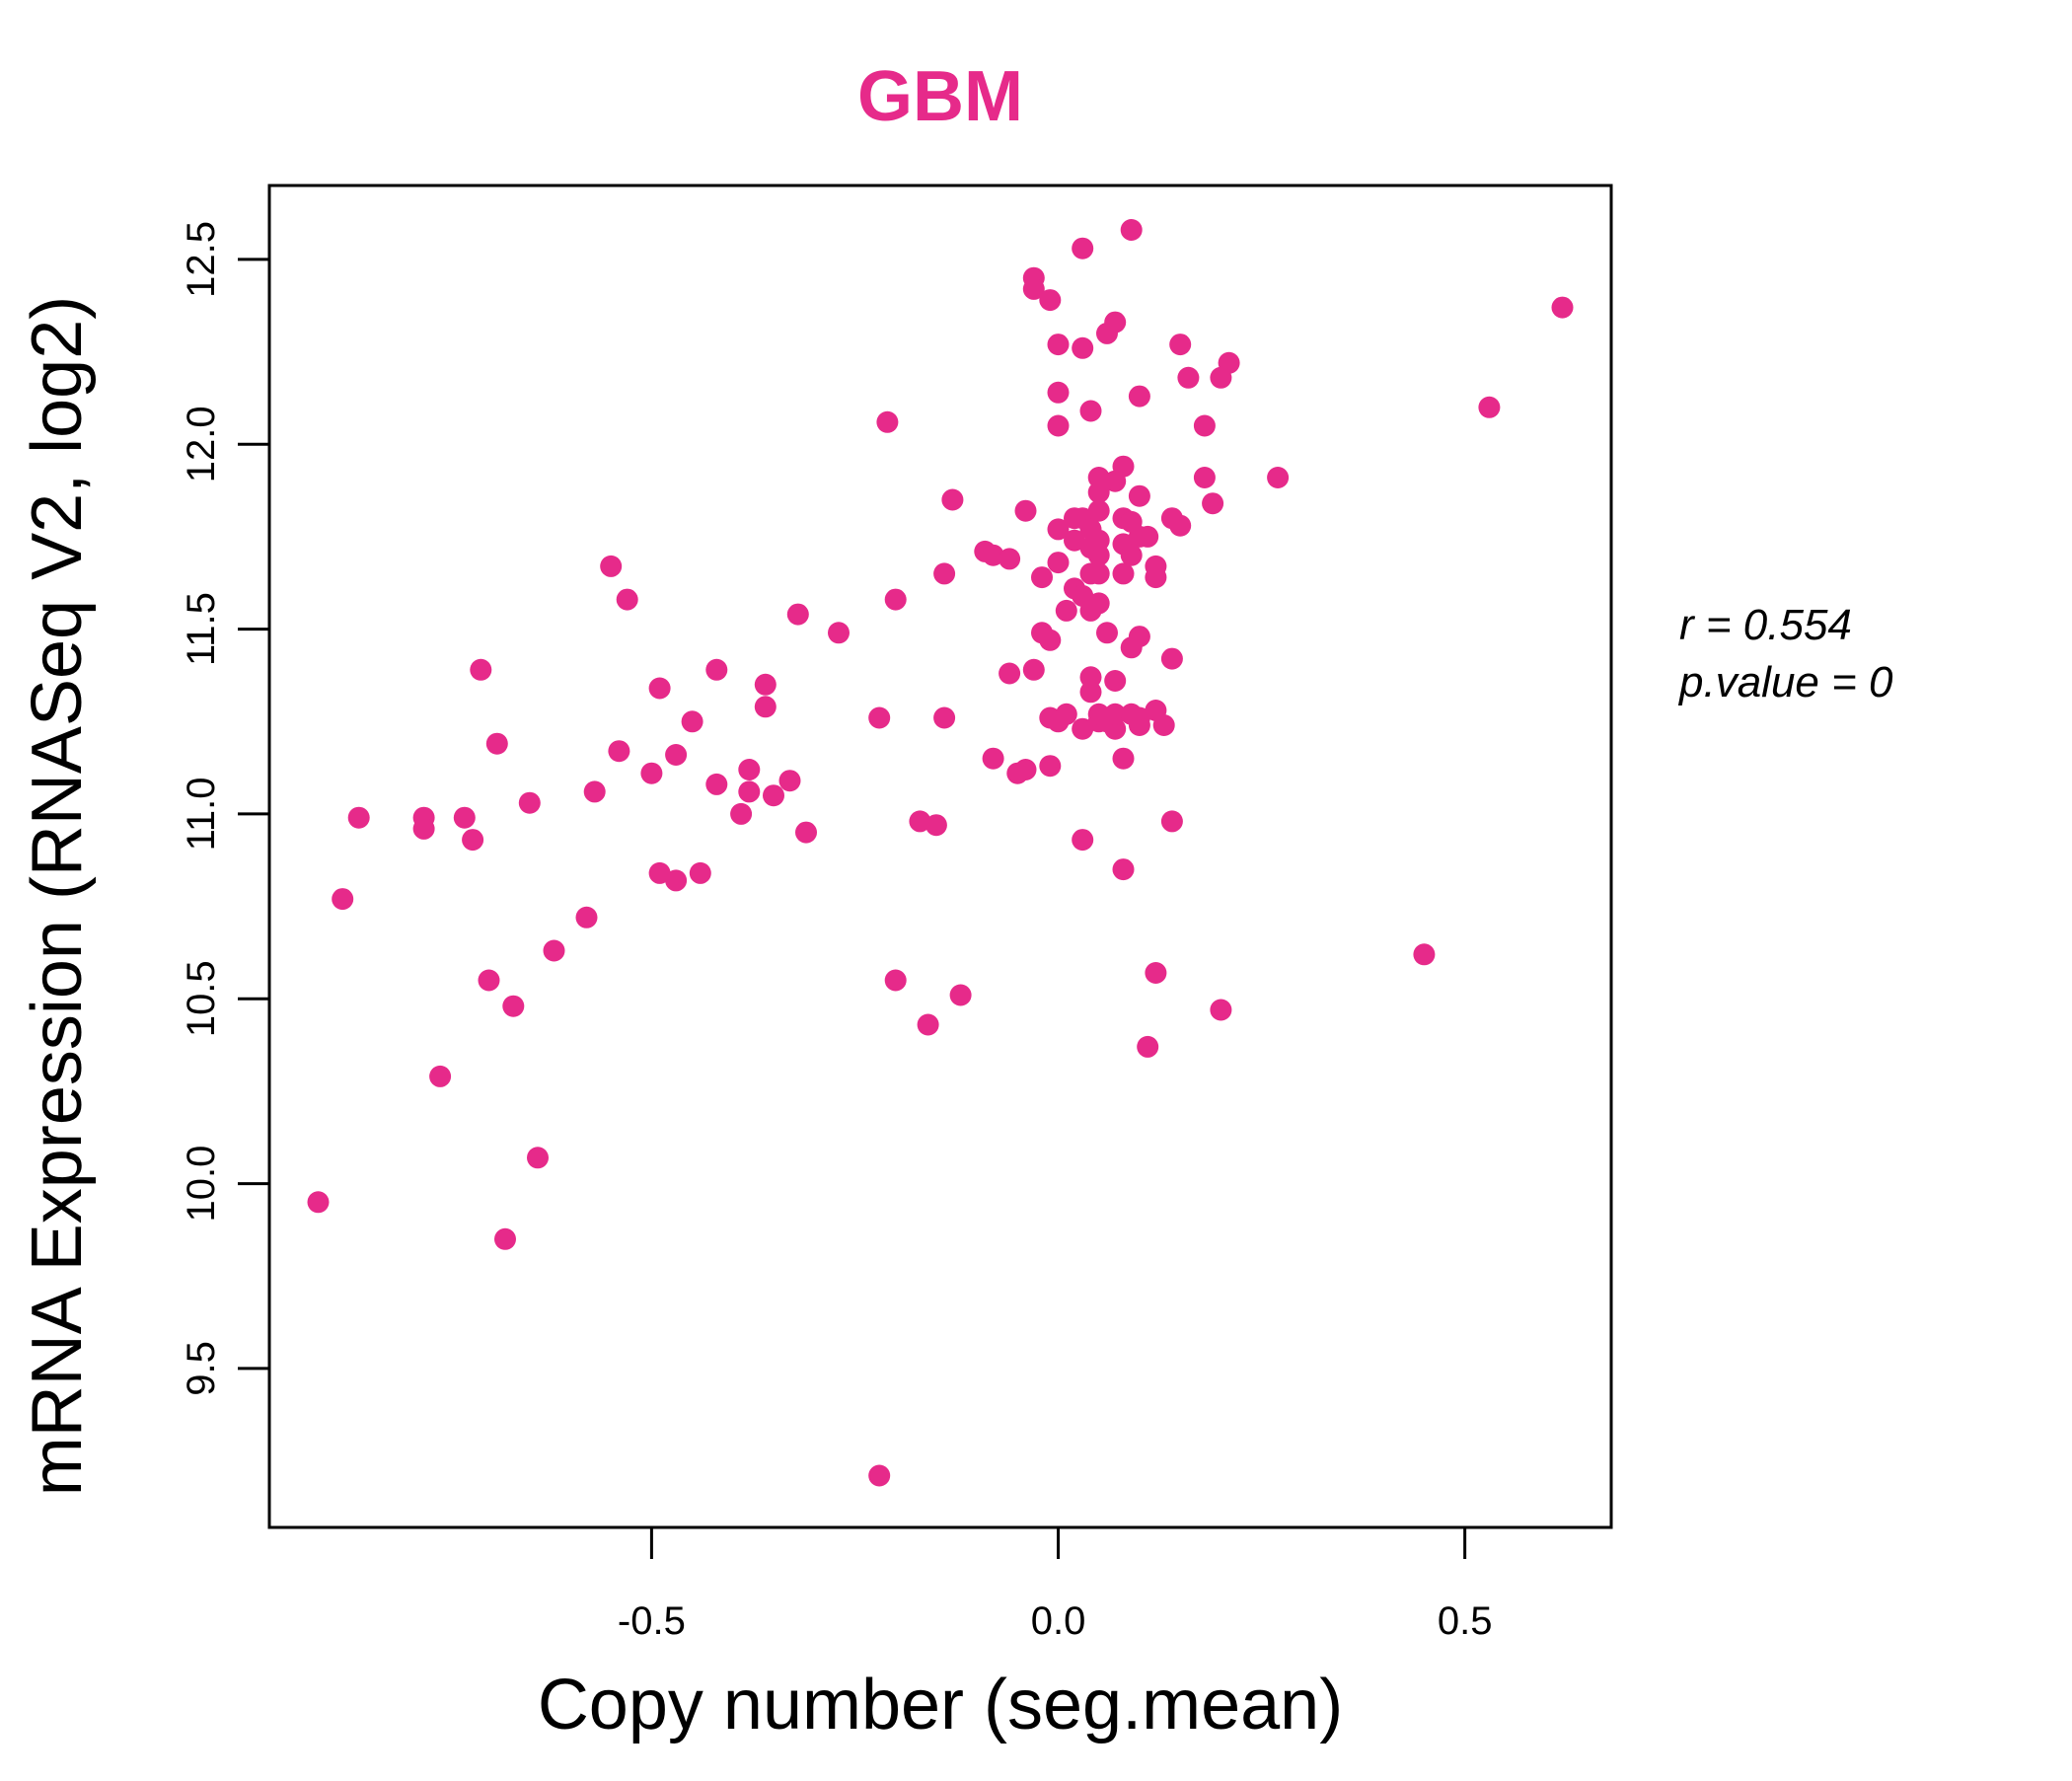  I want to click on x-tick-label: -0.5, so click(652, 1621).